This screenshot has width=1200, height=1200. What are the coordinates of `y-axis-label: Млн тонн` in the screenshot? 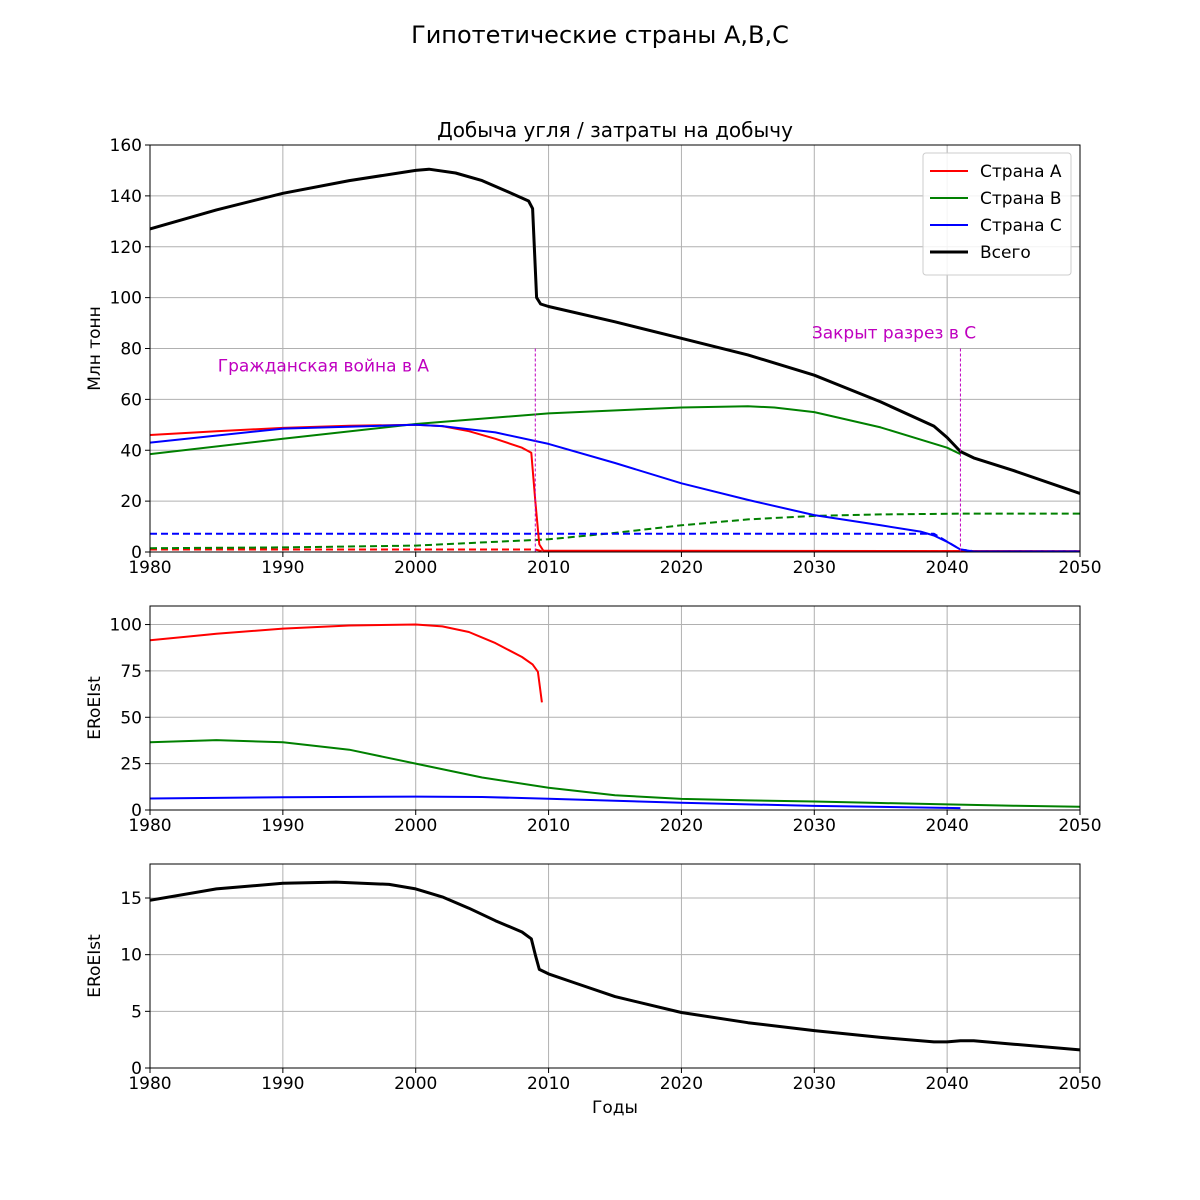 It's located at (95, 348).